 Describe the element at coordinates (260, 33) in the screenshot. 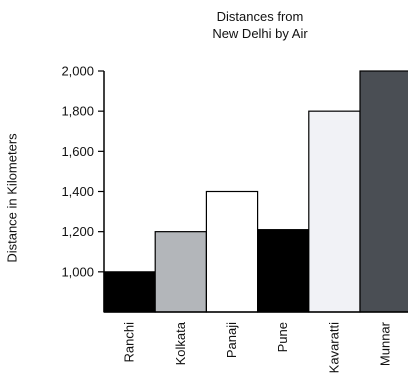

I see `chart-title-line-2: New Delhi by Air` at that location.